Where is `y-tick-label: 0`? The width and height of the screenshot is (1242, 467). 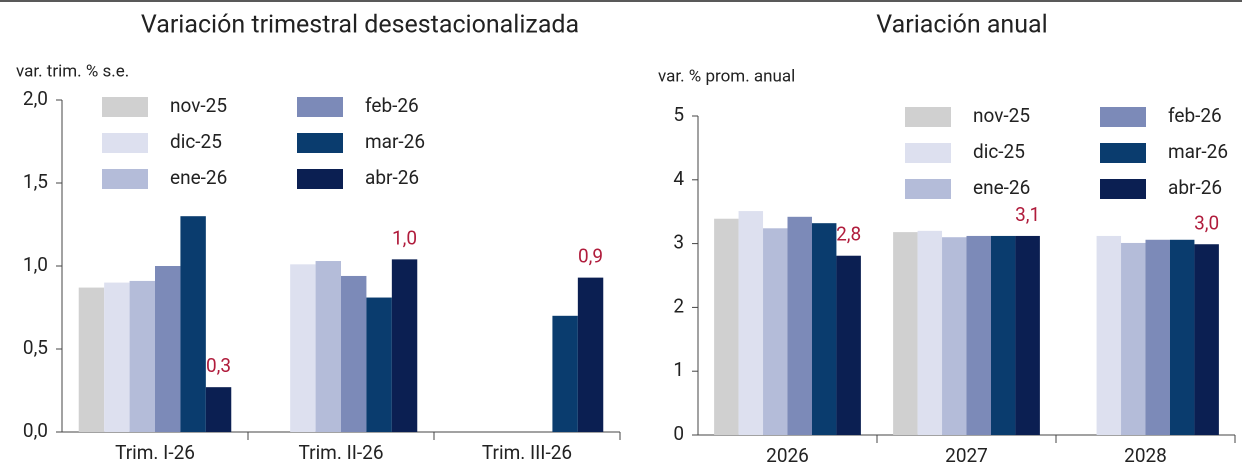 y-tick-label: 0 is located at coordinates (678, 433).